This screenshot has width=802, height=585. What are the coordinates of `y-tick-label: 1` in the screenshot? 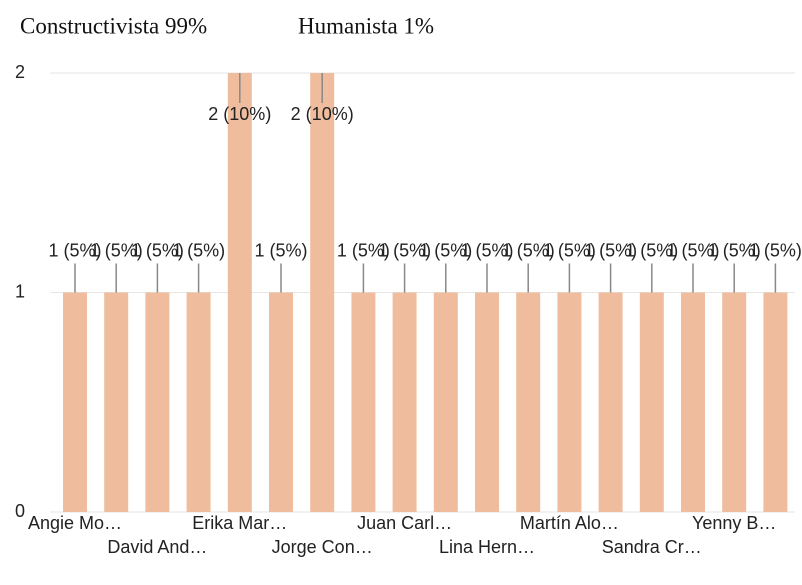 It's located at (20, 291).